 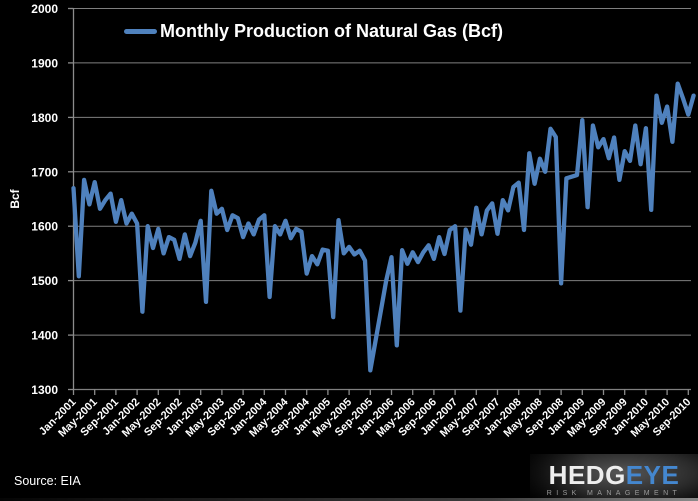 What do you see at coordinates (44, 118) in the screenshot?
I see `y-tick-label: 1800` at bounding box center [44, 118].